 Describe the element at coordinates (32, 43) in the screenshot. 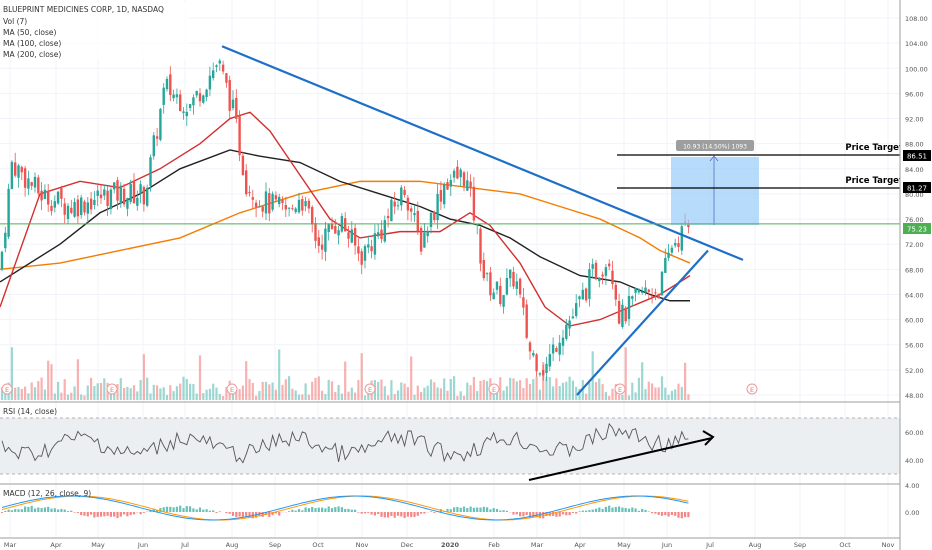

I see `ma100-indicator-label: MA (100, close)` at that location.